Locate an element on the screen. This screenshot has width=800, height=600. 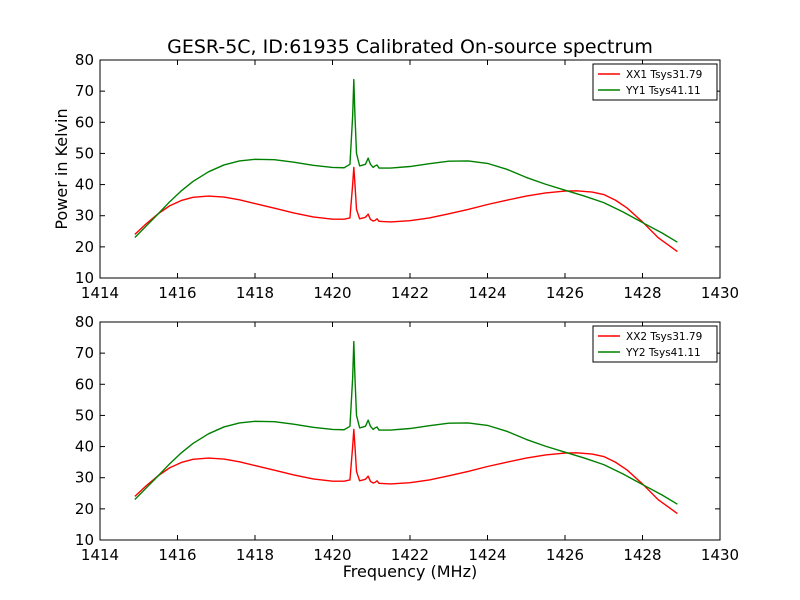
legend-label: XX2 Tsys31.79 is located at coordinates (664, 337).